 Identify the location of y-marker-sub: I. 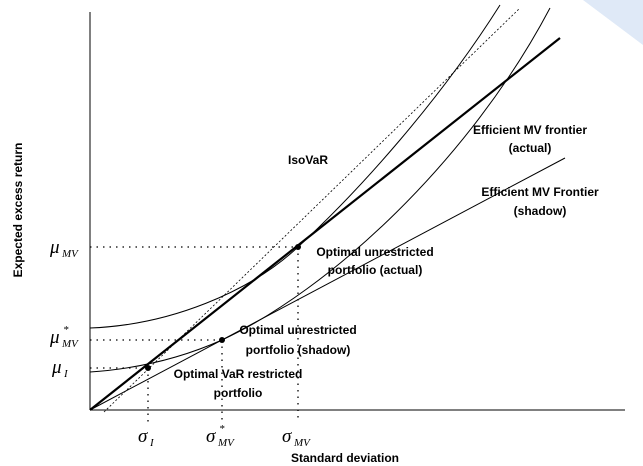
(66, 374).